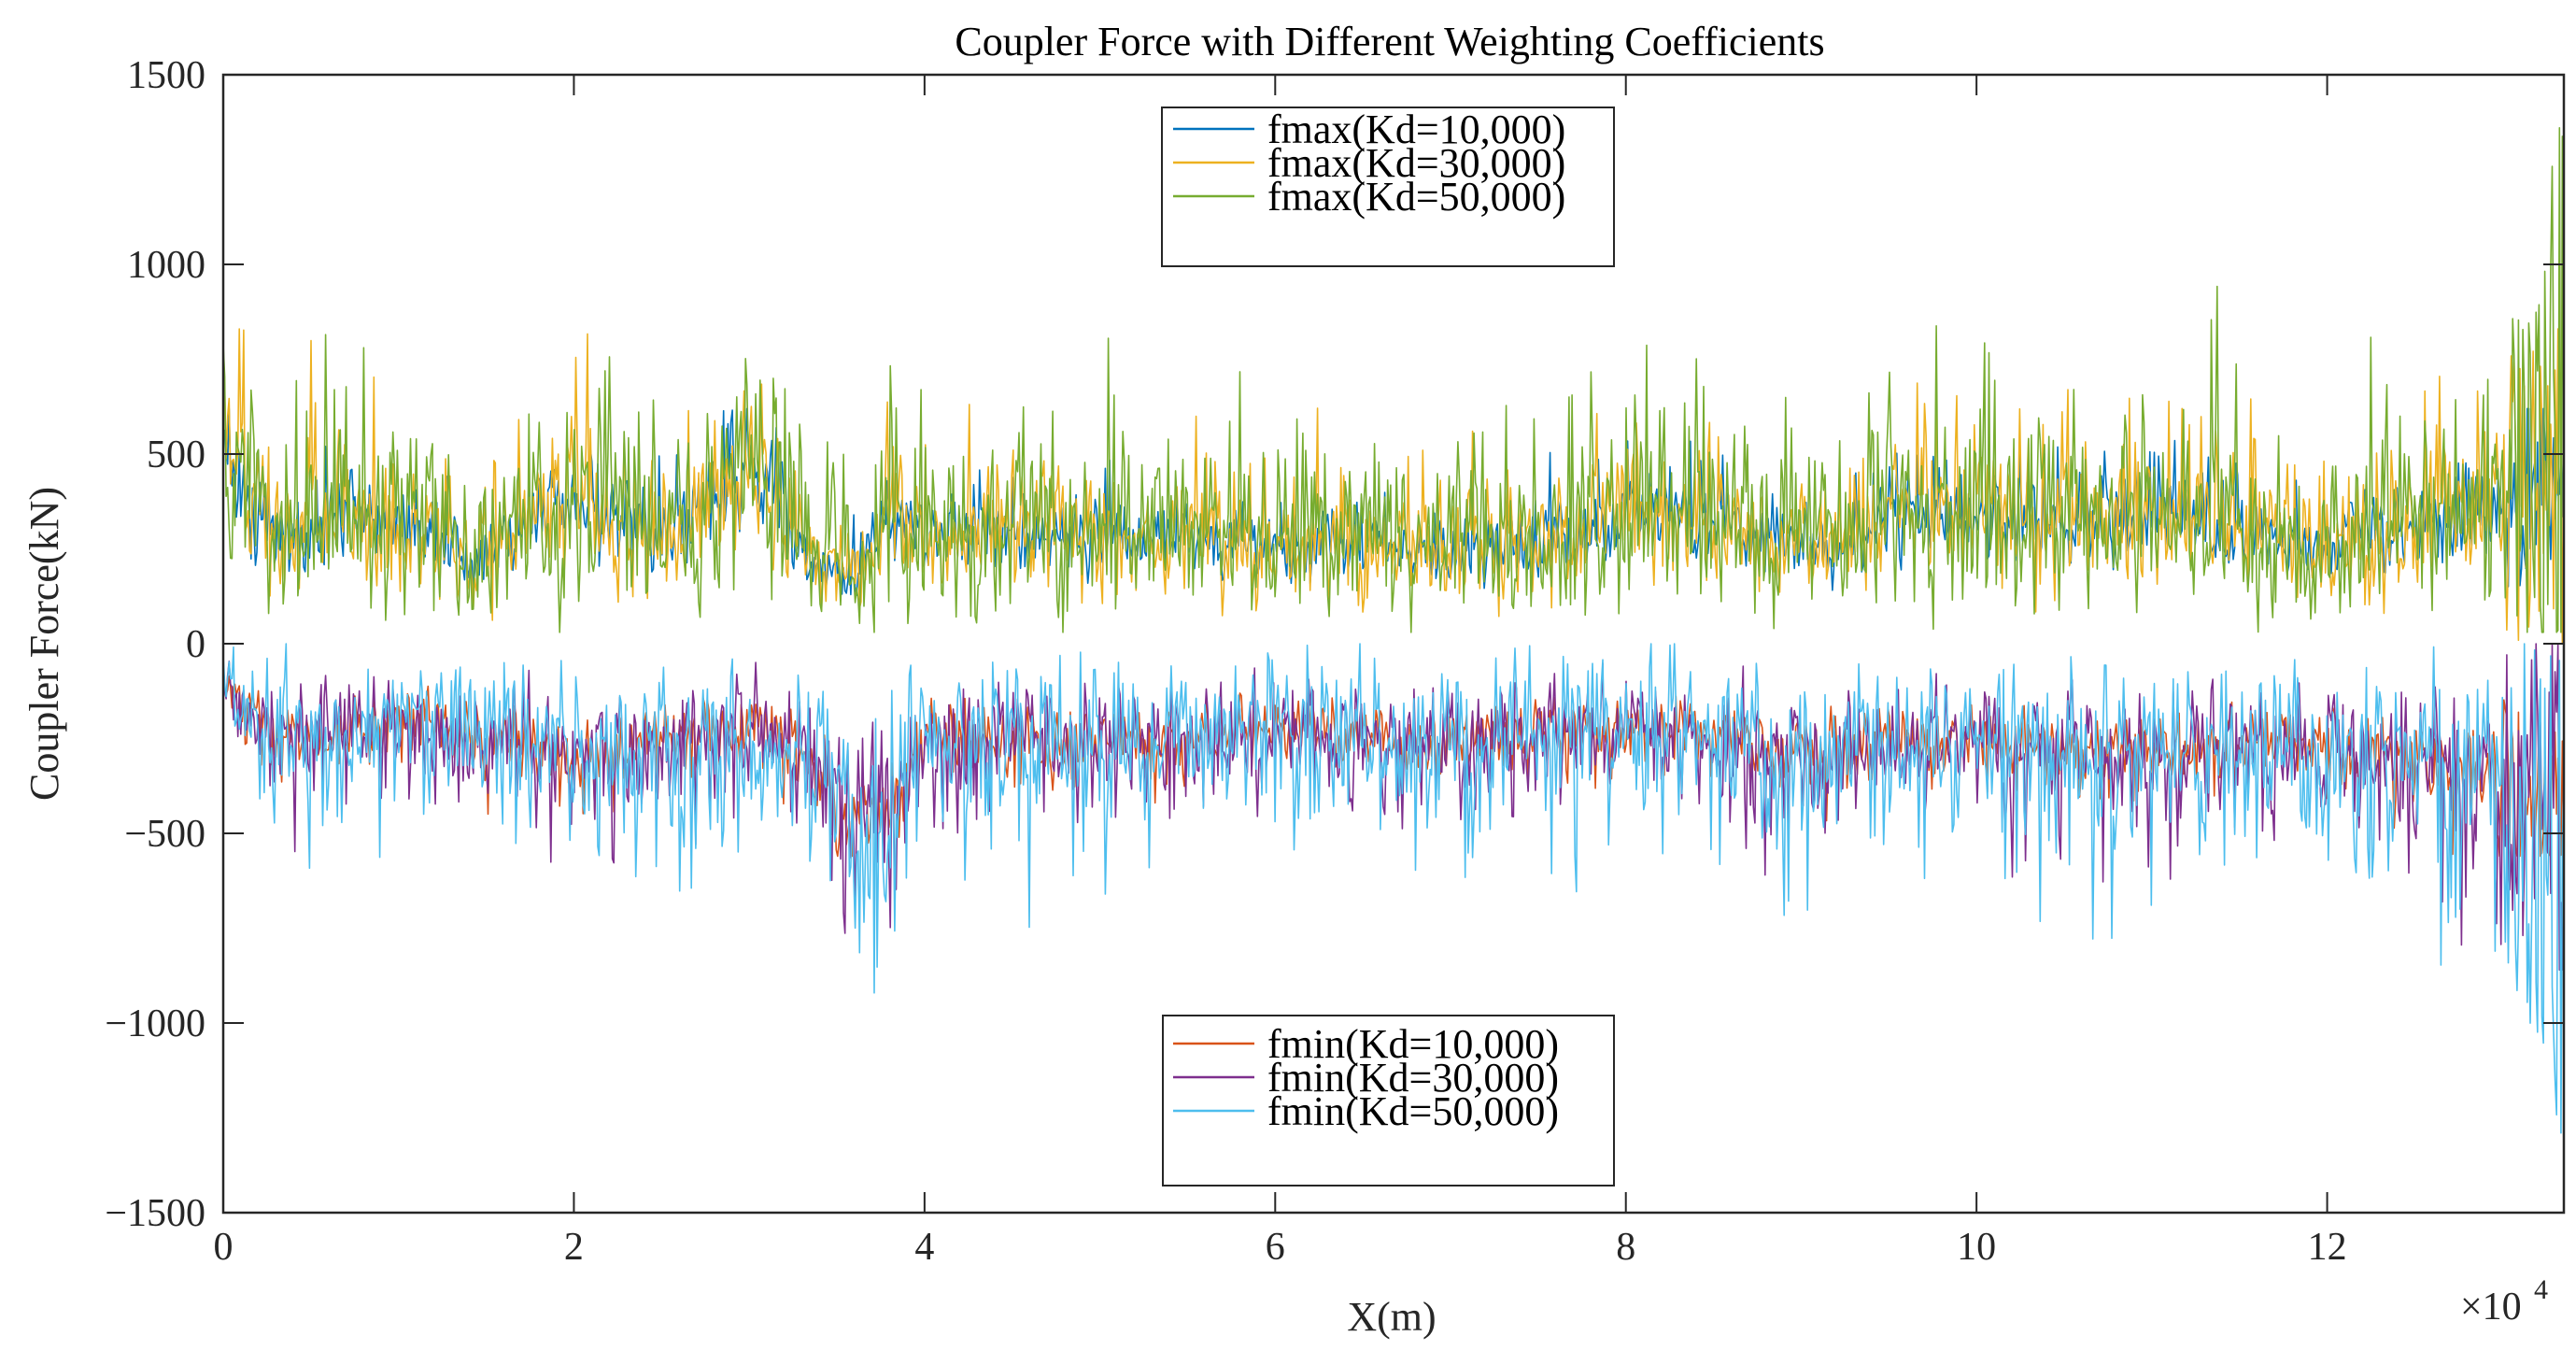 Image resolution: width=2576 pixels, height=1350 pixels. Describe the element at coordinates (166, 265) in the screenshot. I see `y-tick-label: 1000` at that location.